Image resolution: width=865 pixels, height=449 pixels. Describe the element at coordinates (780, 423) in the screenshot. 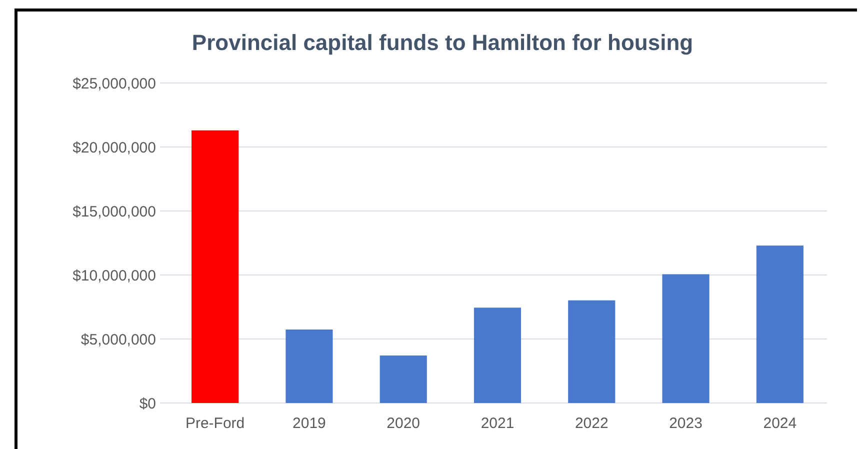

I see `x-tick-label: 2024` at that location.